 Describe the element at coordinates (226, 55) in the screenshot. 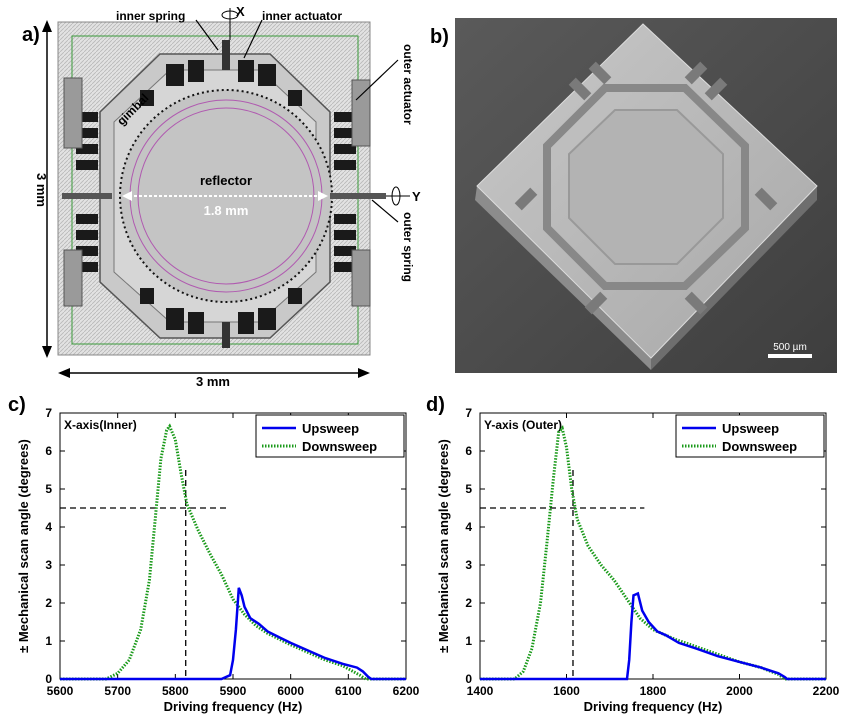

I see `inner-spring-top` at that location.